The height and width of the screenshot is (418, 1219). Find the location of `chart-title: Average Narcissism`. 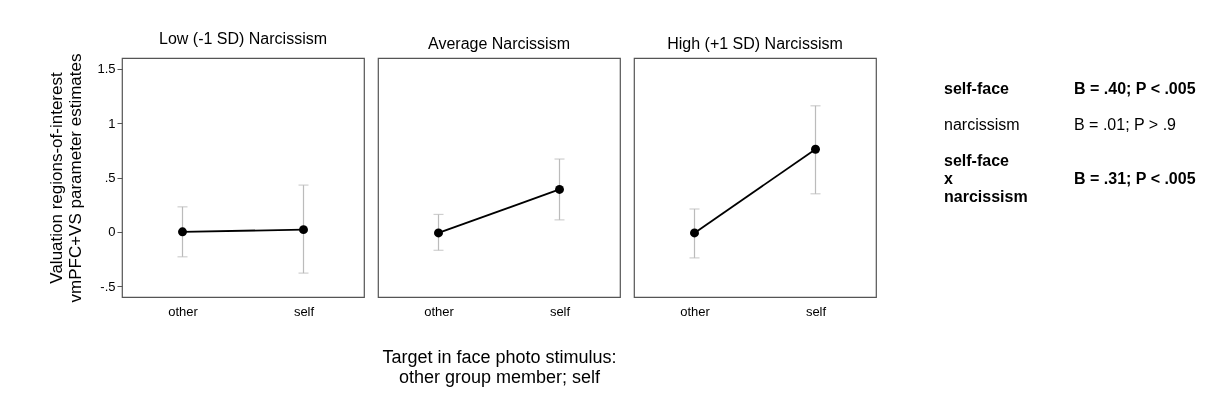

chart-title: Average Narcissism is located at coordinates (499, 43).